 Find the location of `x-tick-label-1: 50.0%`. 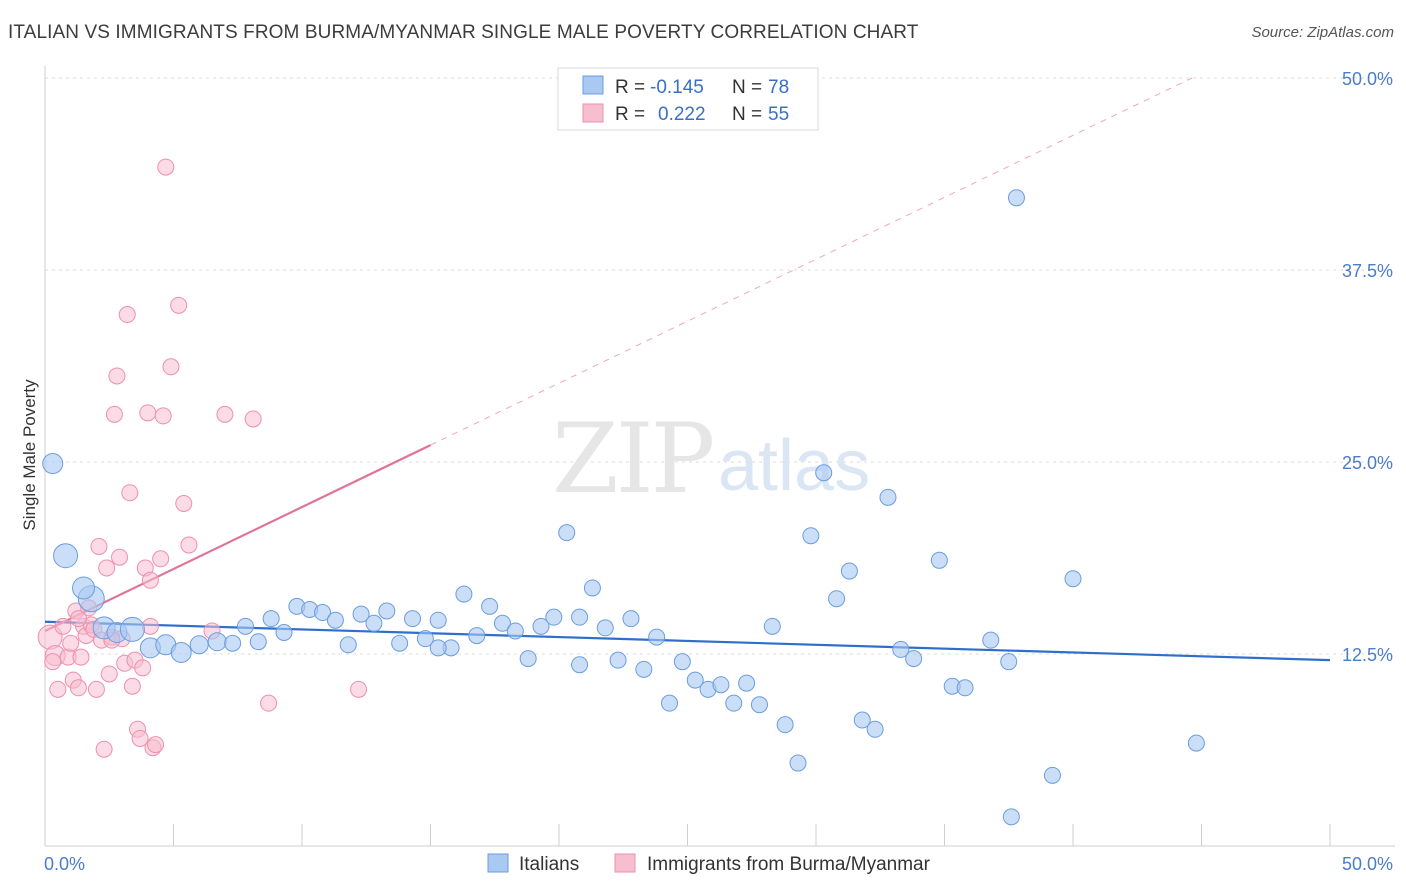

x-tick-label-1: 50.0% is located at coordinates (1367, 864).